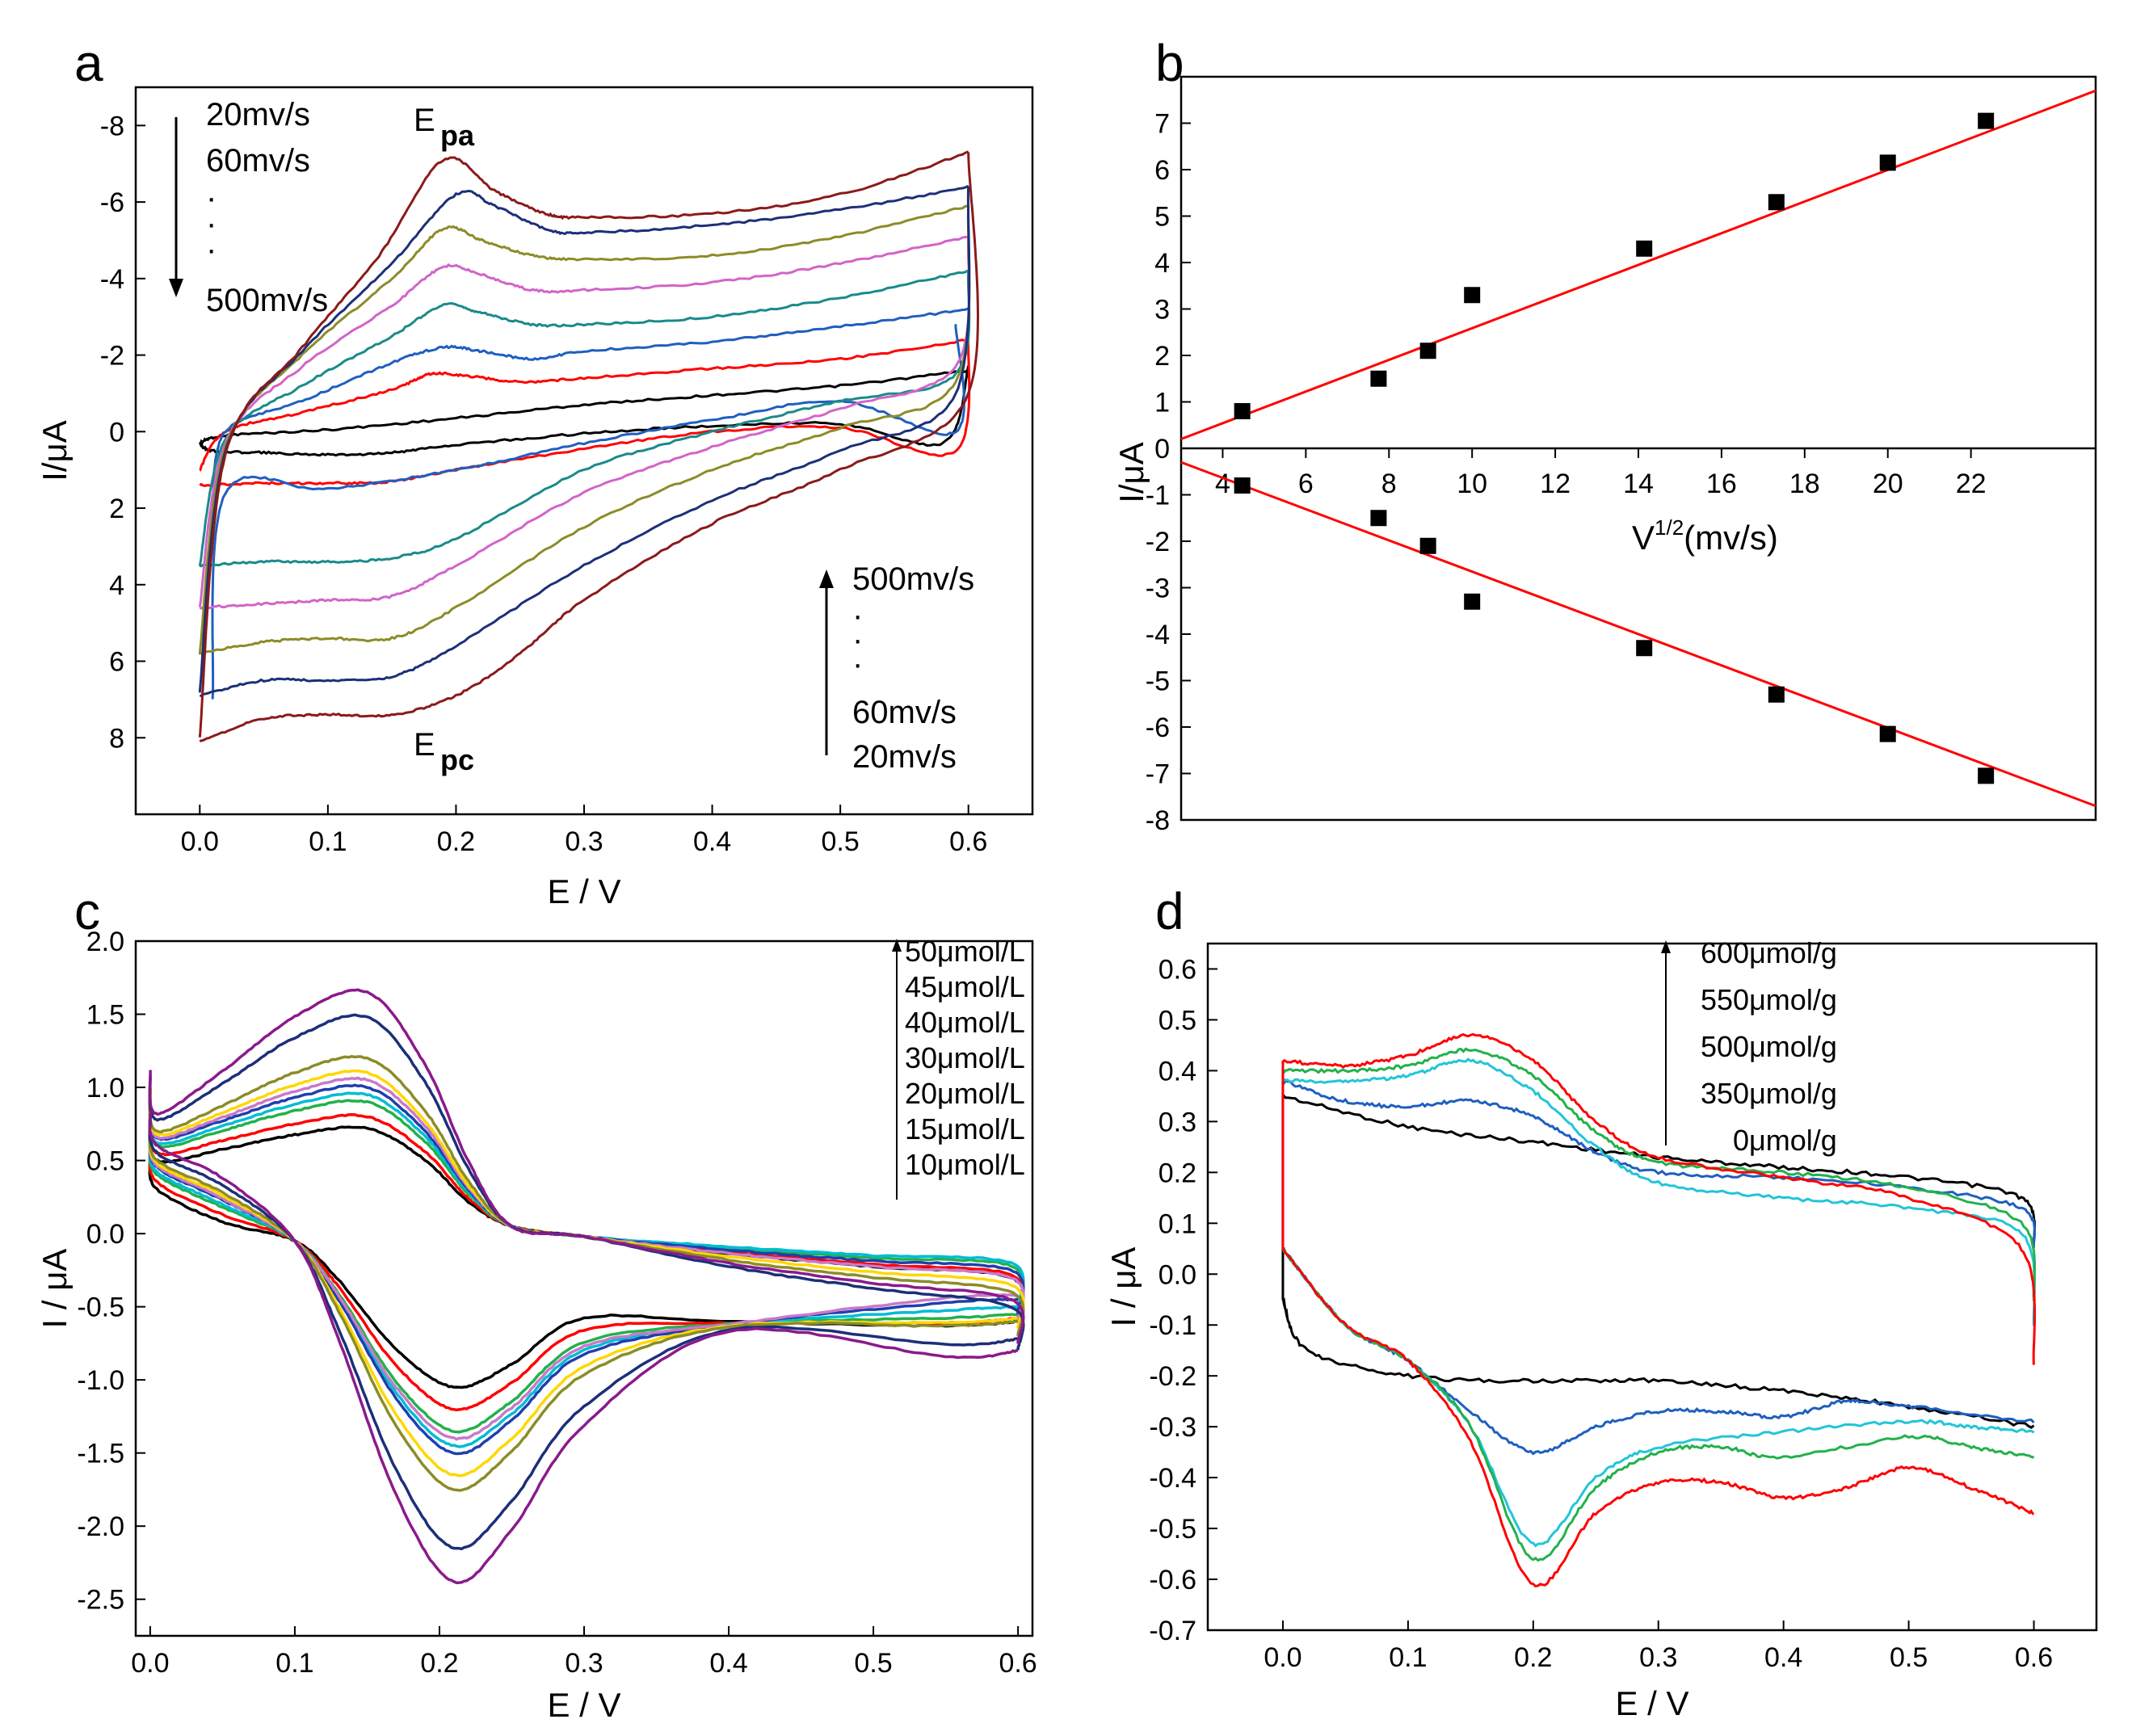  What do you see at coordinates (116, 509) in the screenshot?
I see `y-tick-label: 2` at bounding box center [116, 509].